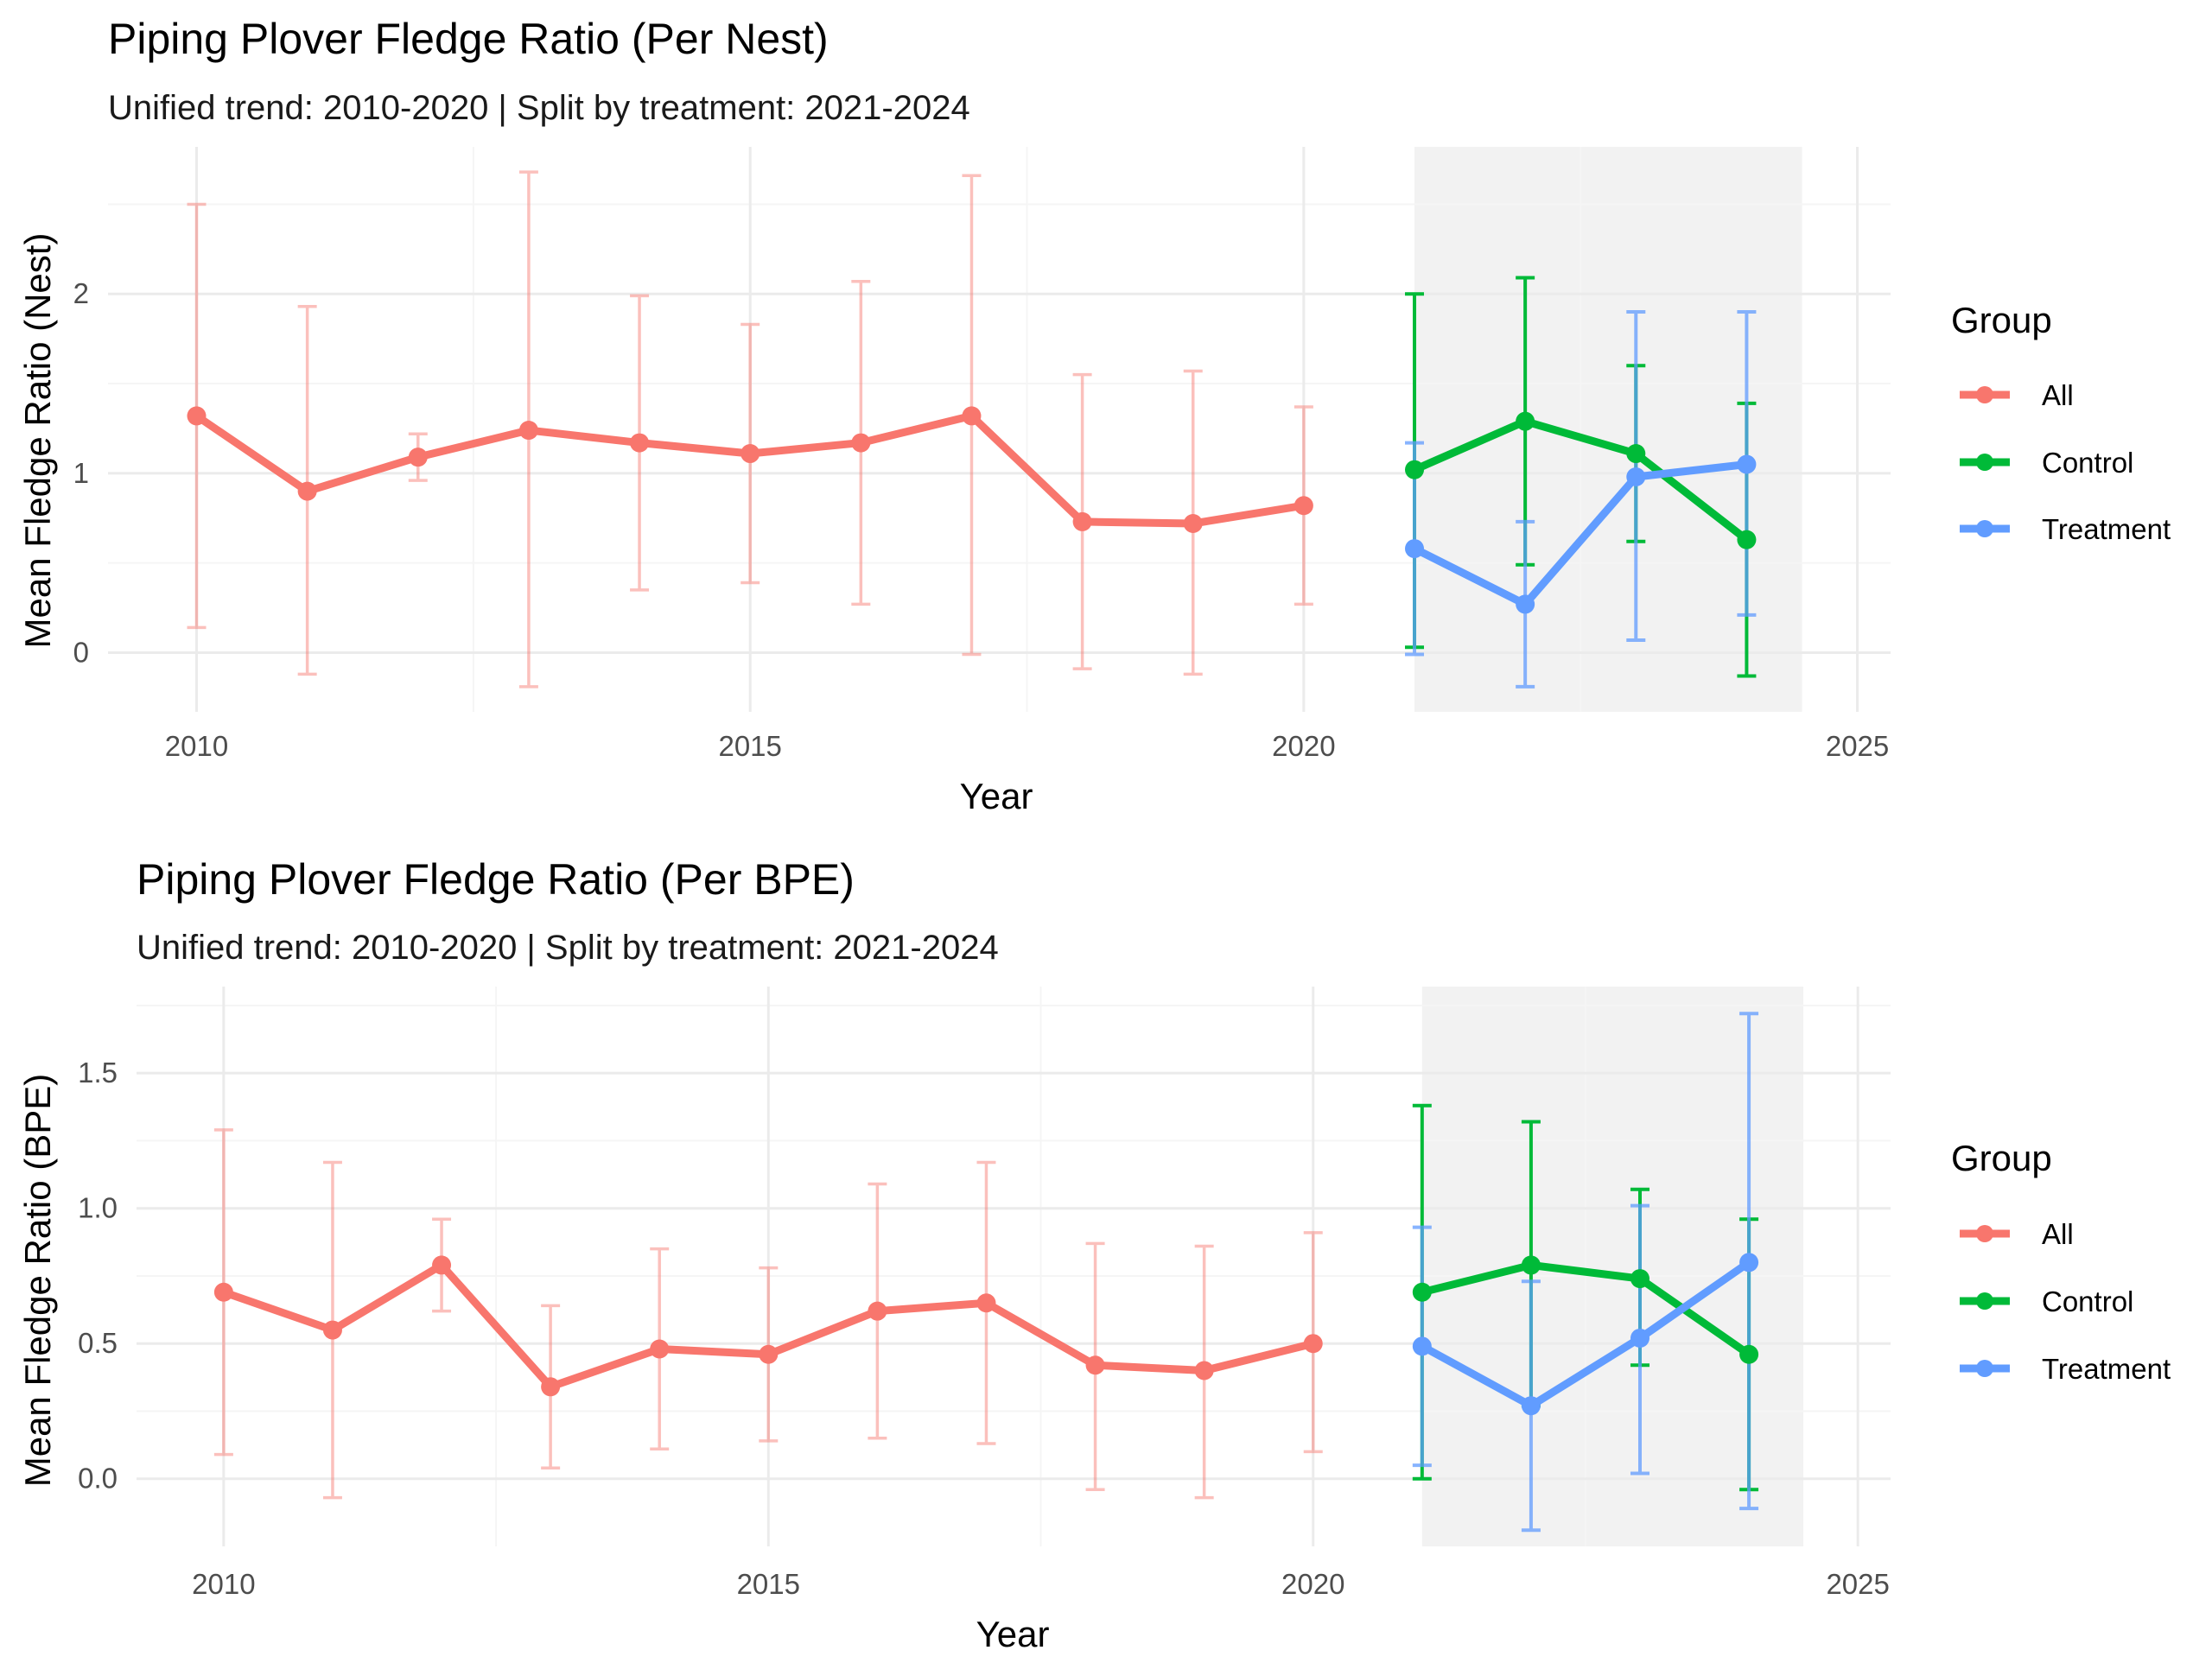  I want to click on y-tick-label: 0, so click(81, 652).